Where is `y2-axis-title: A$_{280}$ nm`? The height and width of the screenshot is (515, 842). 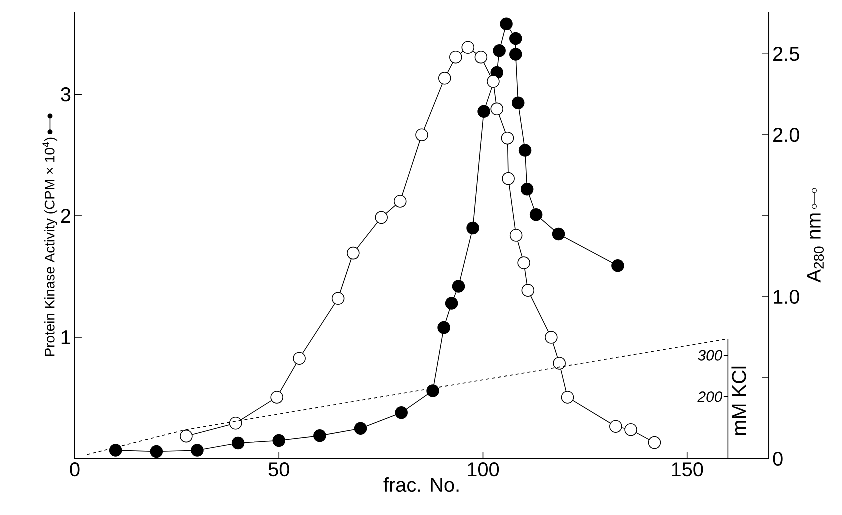 y2-axis-title: A$_{280}$ nm is located at coordinates (815, 248).